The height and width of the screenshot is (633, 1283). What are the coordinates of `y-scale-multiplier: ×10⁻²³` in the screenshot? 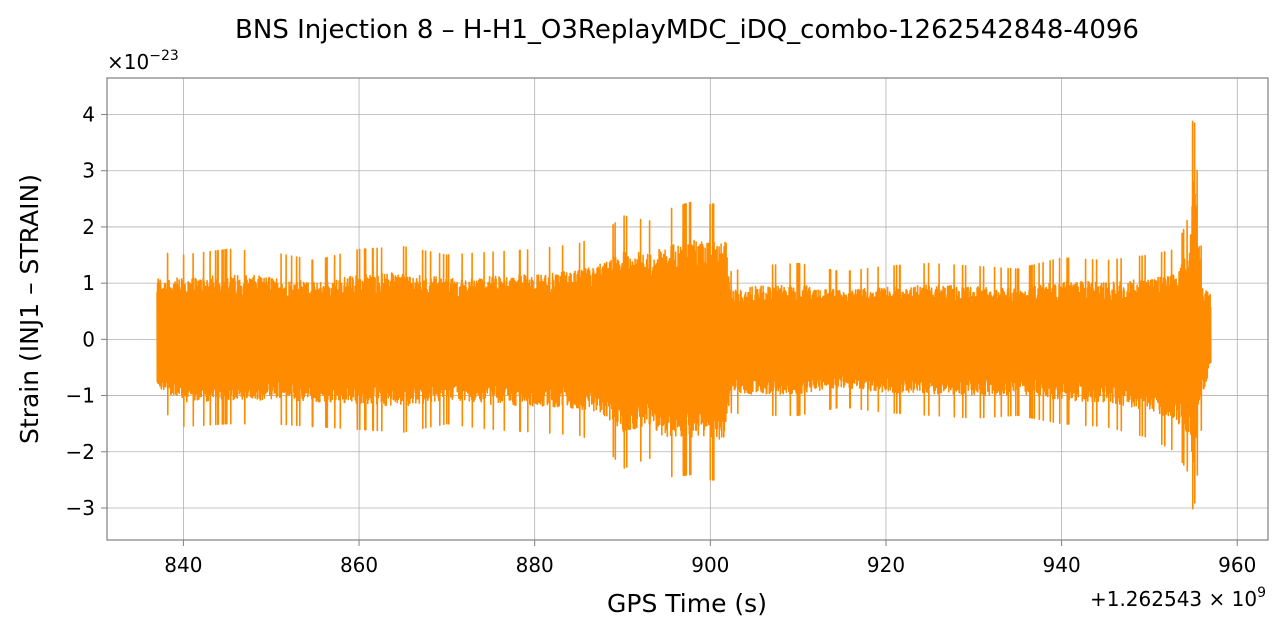 It's located at (143, 61).